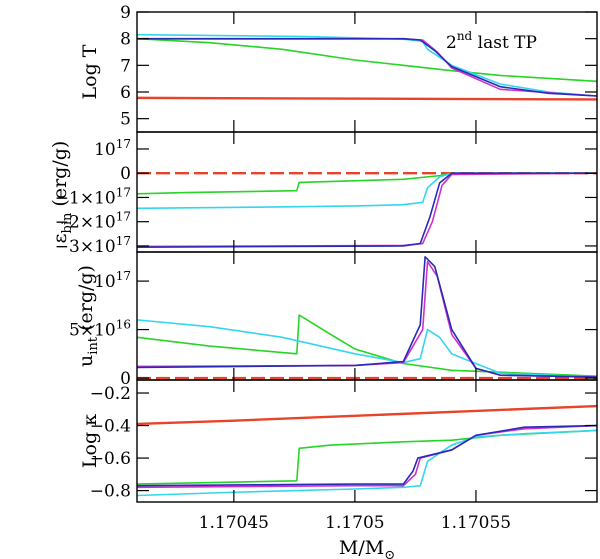 Image resolution: width=600 pixels, height=559 pixels. I want to click on x-label-subscript: ⊙, so click(389, 553).